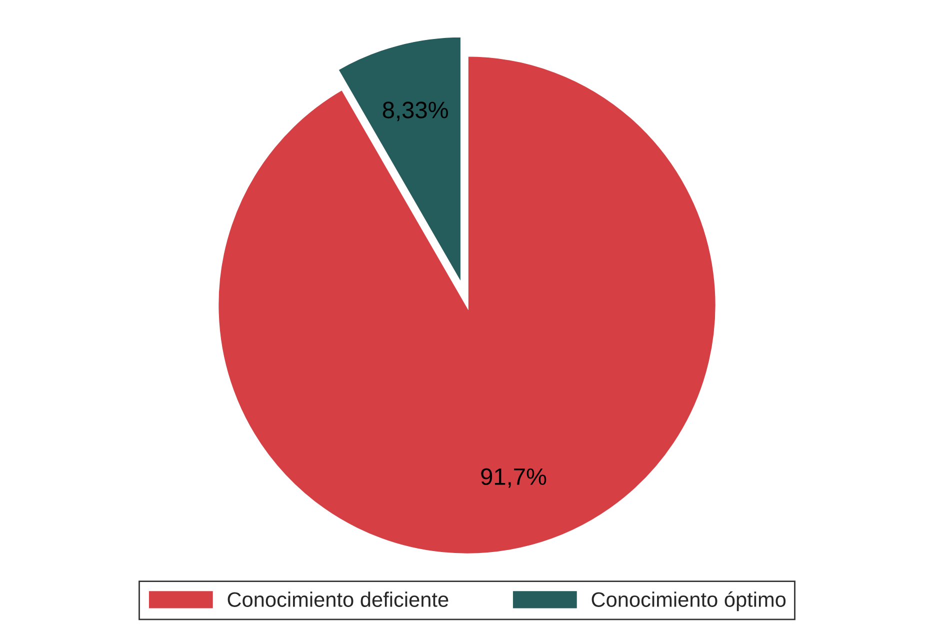 The height and width of the screenshot is (633, 934). Describe the element at coordinates (513, 478) in the screenshot. I see `data-label: 91,7%` at that location.